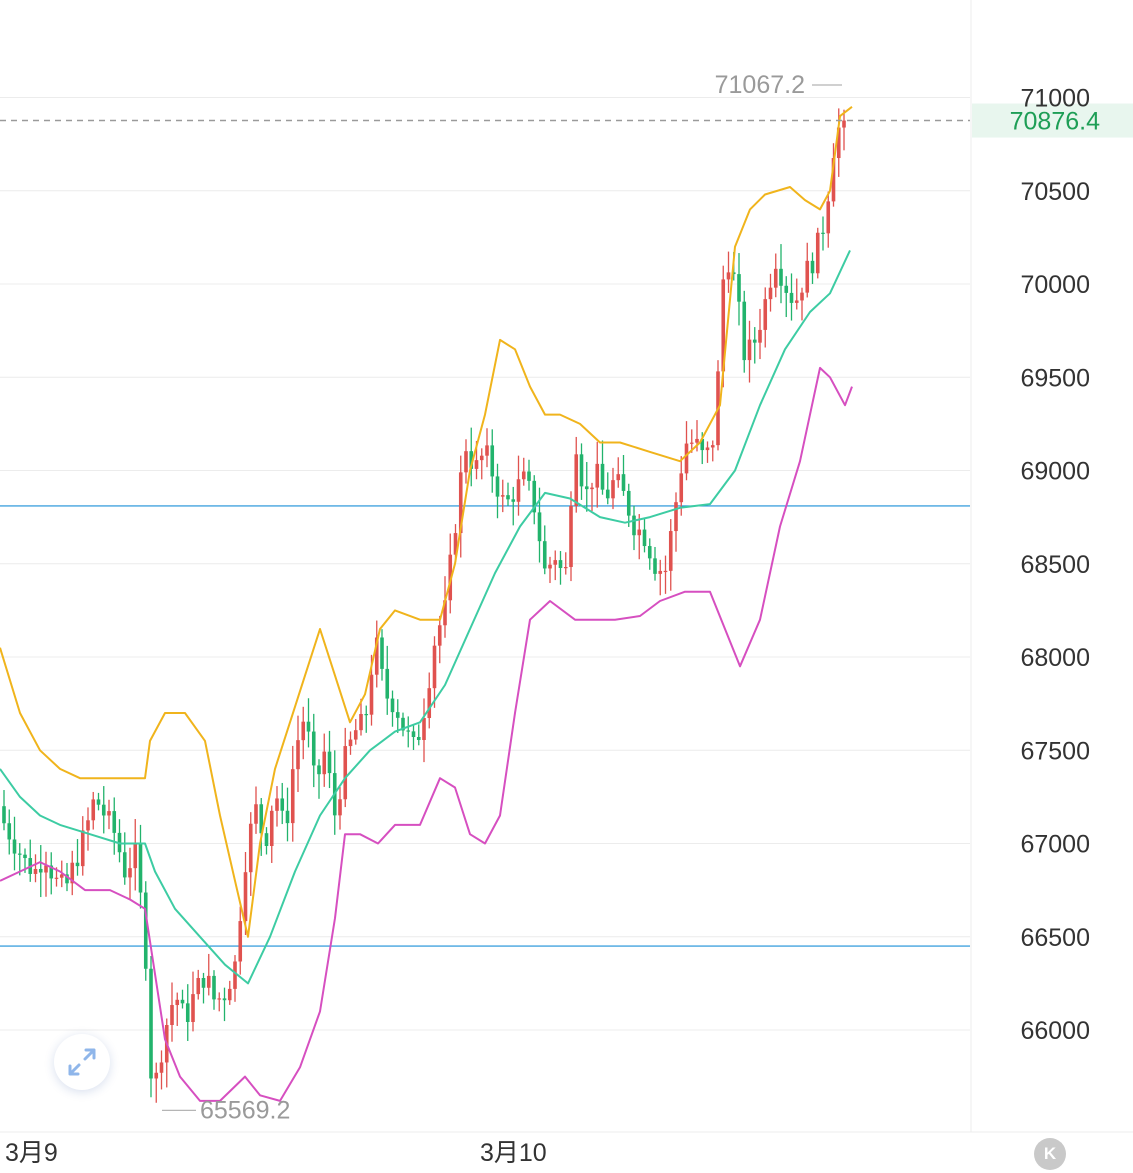 Image resolution: width=1133 pixels, height=1173 pixels. What do you see at coordinates (1050, 1154) in the screenshot?
I see `k-badge-icon: K` at bounding box center [1050, 1154].